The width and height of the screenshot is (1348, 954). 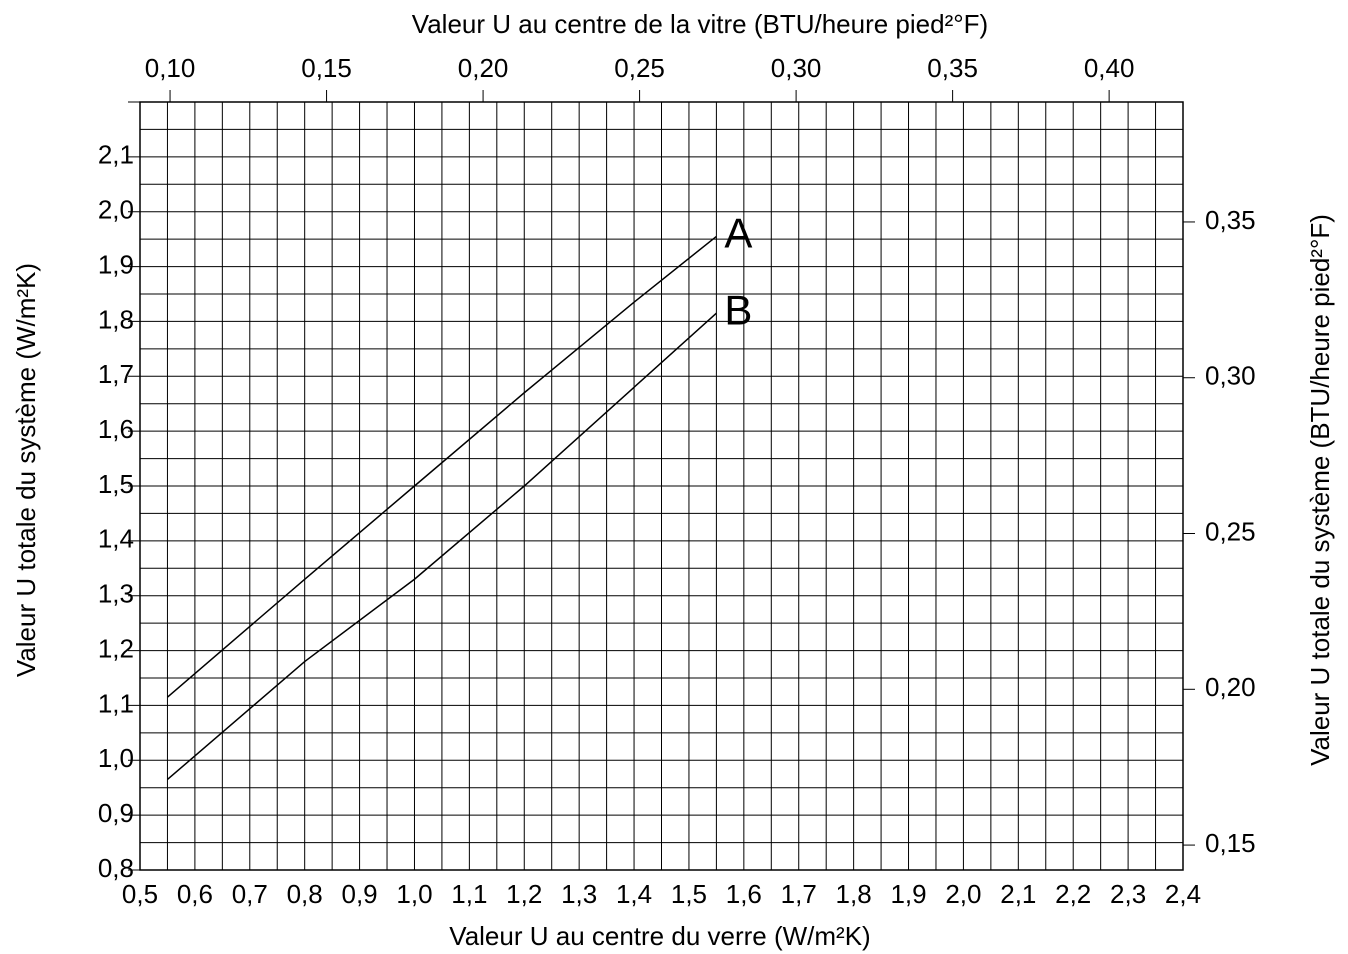 I want to click on x-tick-label: 2,3, so click(x=1128, y=894).